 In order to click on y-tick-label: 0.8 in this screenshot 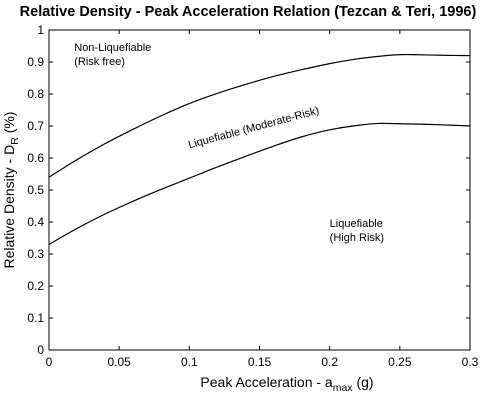, I will do `click(35, 94)`.